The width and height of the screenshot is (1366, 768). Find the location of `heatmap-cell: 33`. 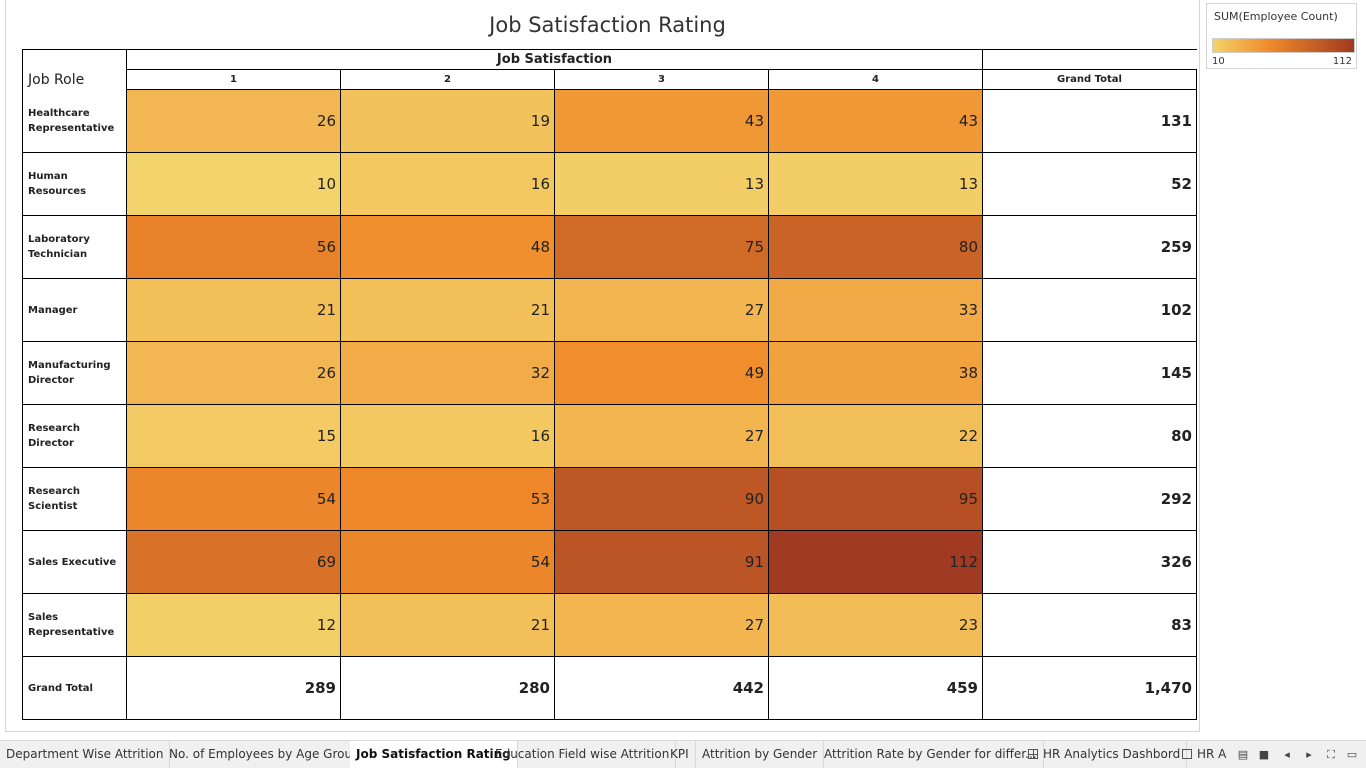

heatmap-cell: 33 is located at coordinates (875, 310).